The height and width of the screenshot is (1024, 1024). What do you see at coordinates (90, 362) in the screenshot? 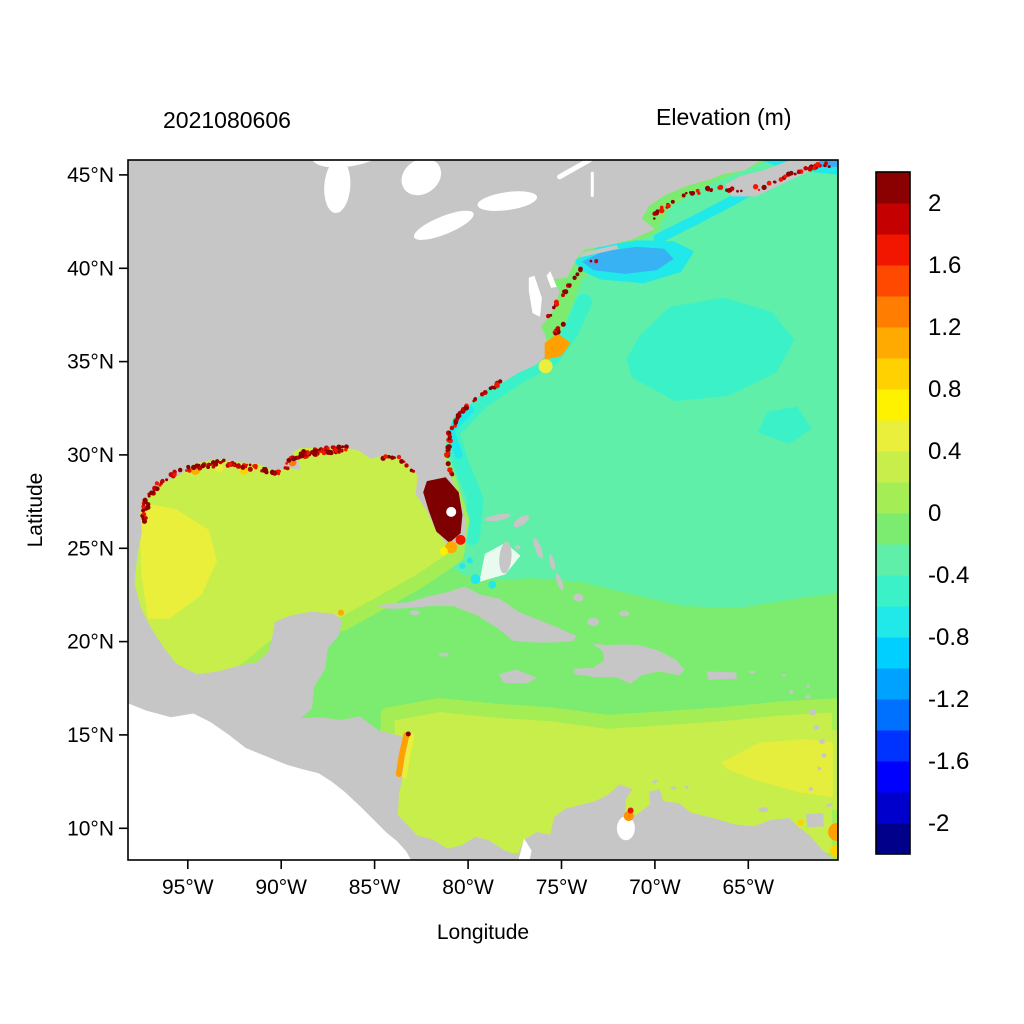
I see `y-tick-label: 35°N` at bounding box center [90, 362].